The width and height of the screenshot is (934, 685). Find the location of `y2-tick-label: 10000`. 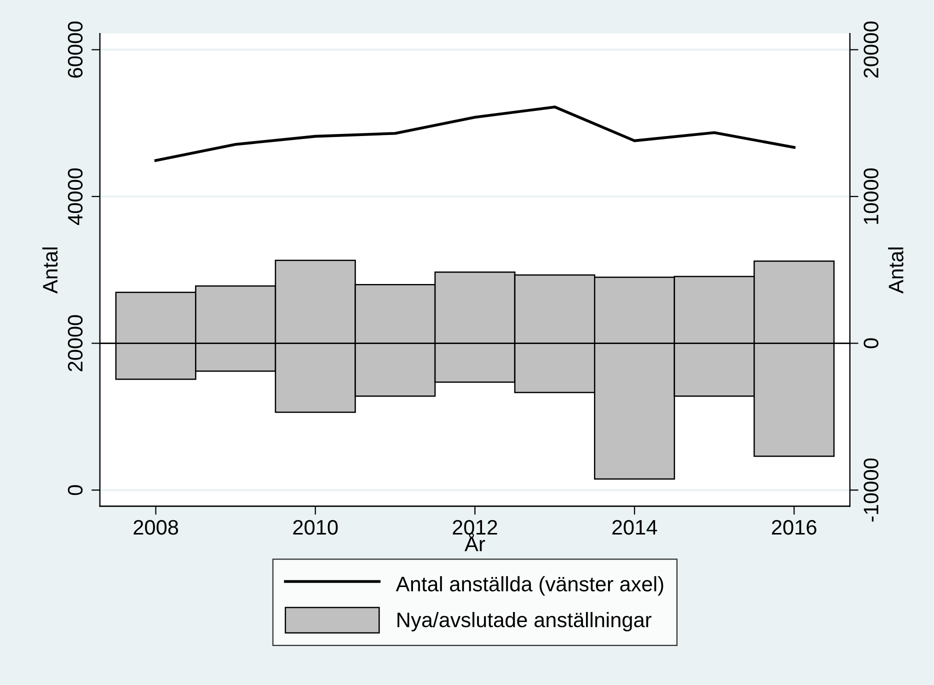

y2-tick-label: 10000 is located at coordinates (871, 196).